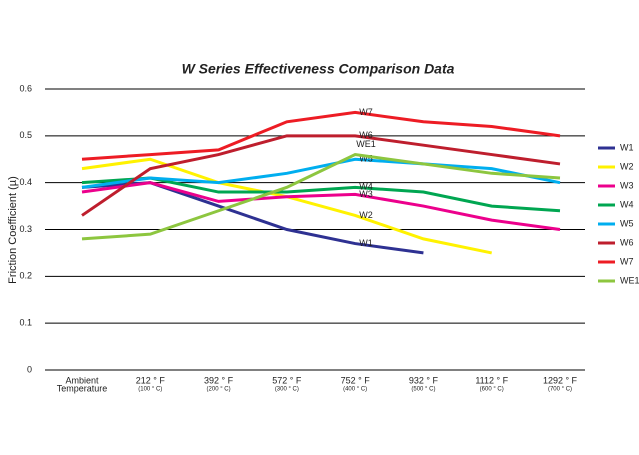 The width and height of the screenshot is (639, 455). I want to click on x-tick-label: 212 ° F, so click(151, 380).